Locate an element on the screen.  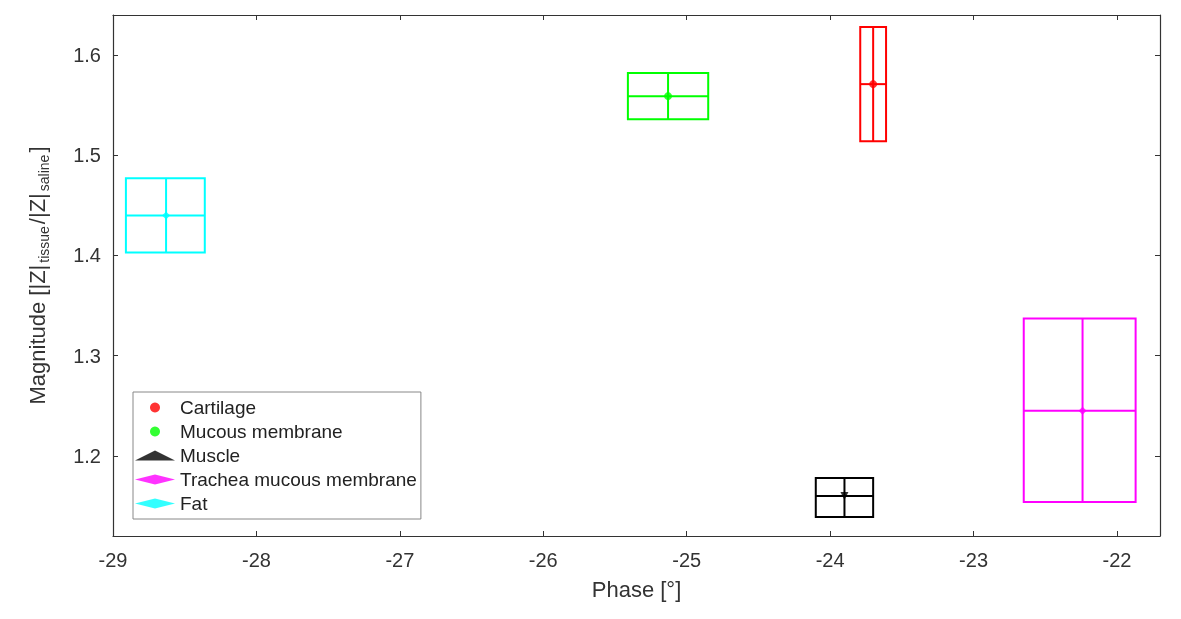
y-tick-label: 1.5 is located at coordinates (87, 155).